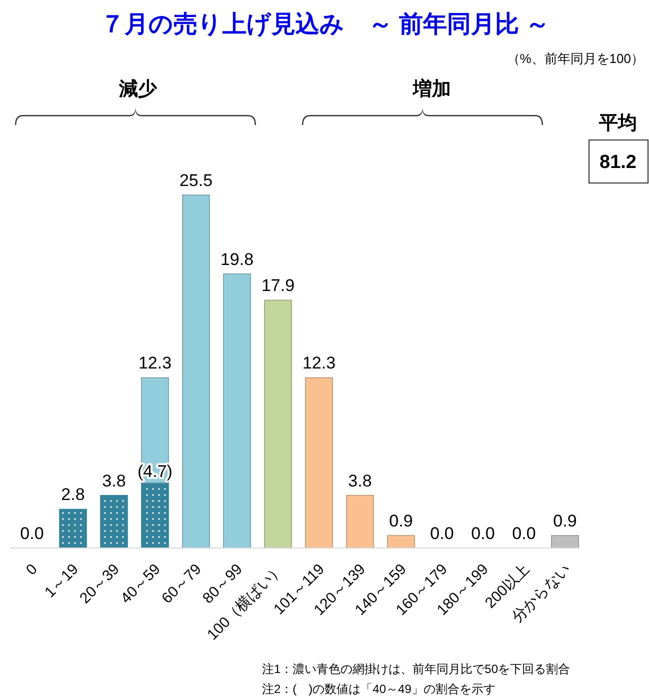 The height and width of the screenshot is (700, 649). Describe the element at coordinates (325, 24) in the screenshot. I see `chart-title: ７月の売り上げ見込み ～ 前年同月比 ～` at that location.